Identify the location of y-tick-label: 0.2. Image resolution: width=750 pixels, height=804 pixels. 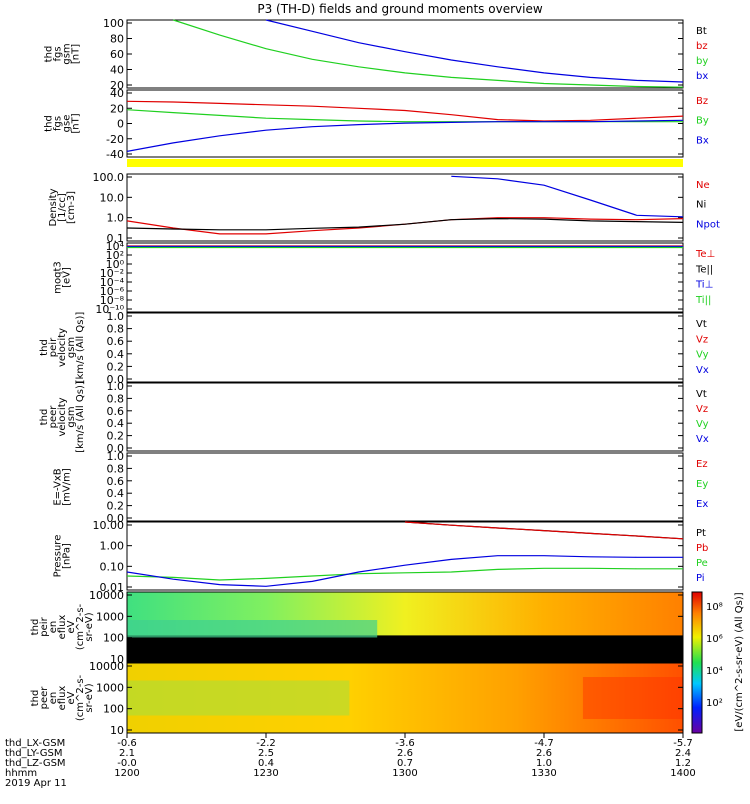
(116, 506).